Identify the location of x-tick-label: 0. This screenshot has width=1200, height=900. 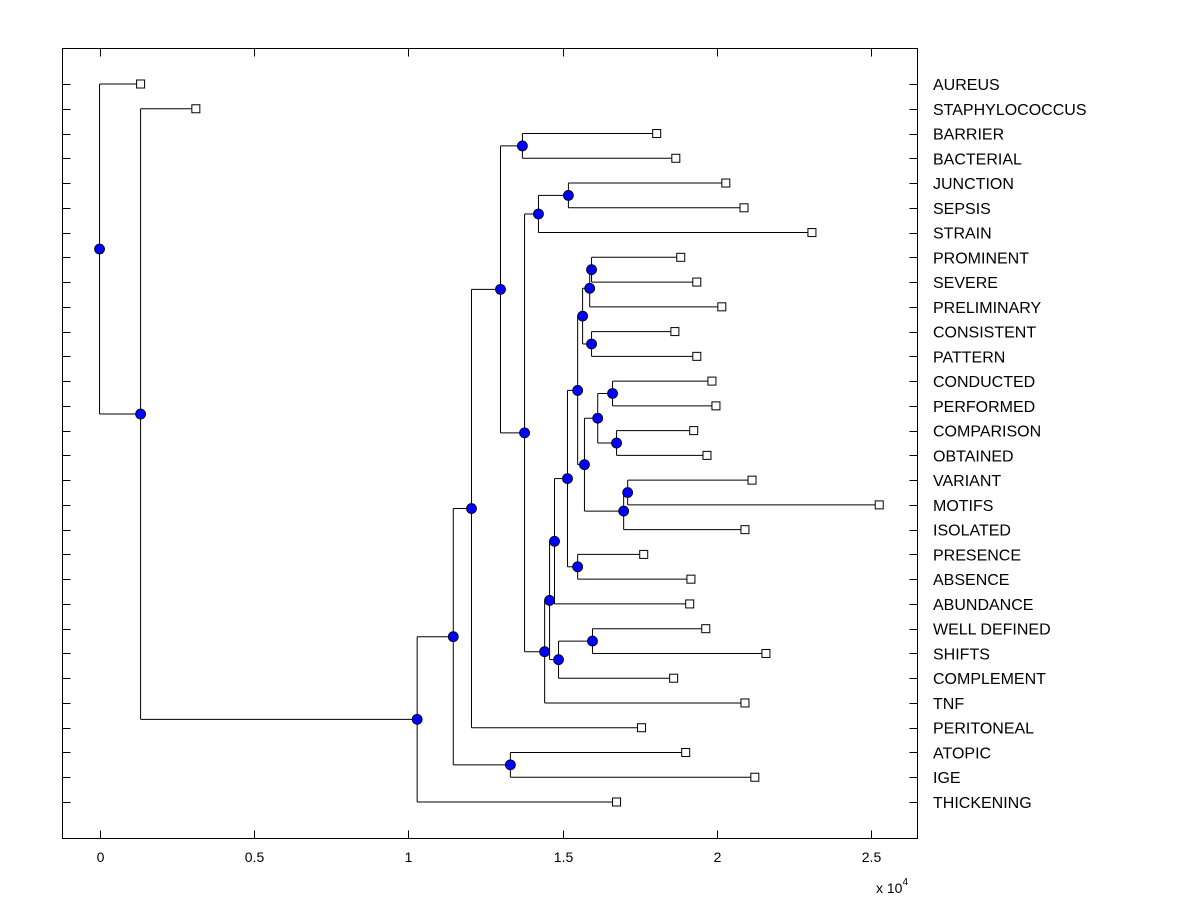
(101, 857).